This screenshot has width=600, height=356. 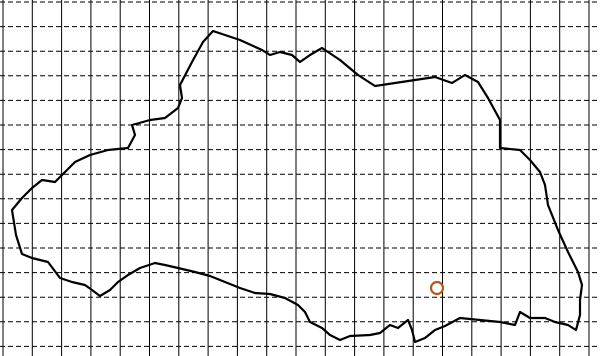 What do you see at coordinates (437, 288) in the screenshot?
I see `location-marker` at bounding box center [437, 288].